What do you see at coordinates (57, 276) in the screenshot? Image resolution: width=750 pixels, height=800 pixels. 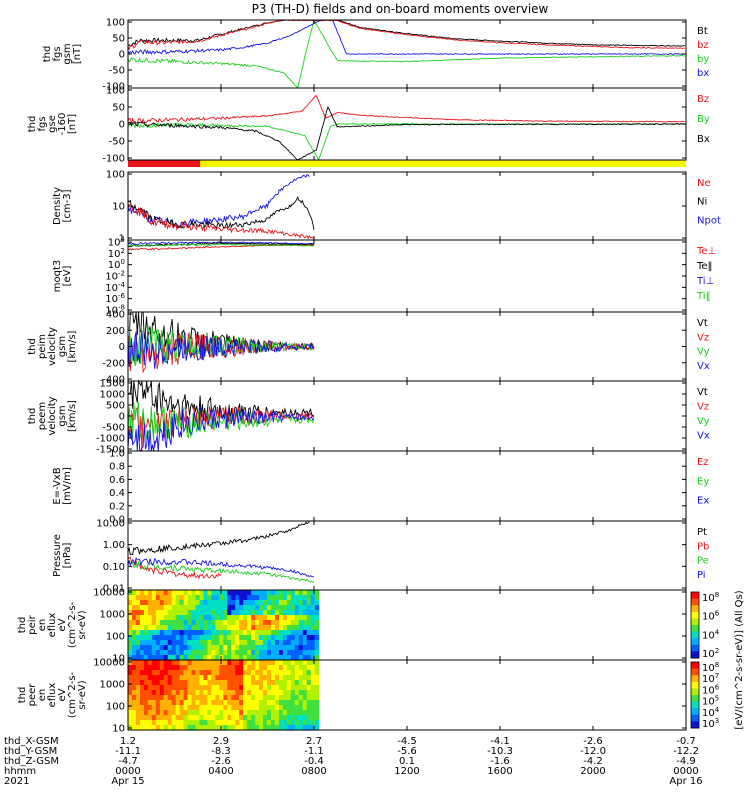 I see `y-label-line: moqt3` at bounding box center [57, 276].